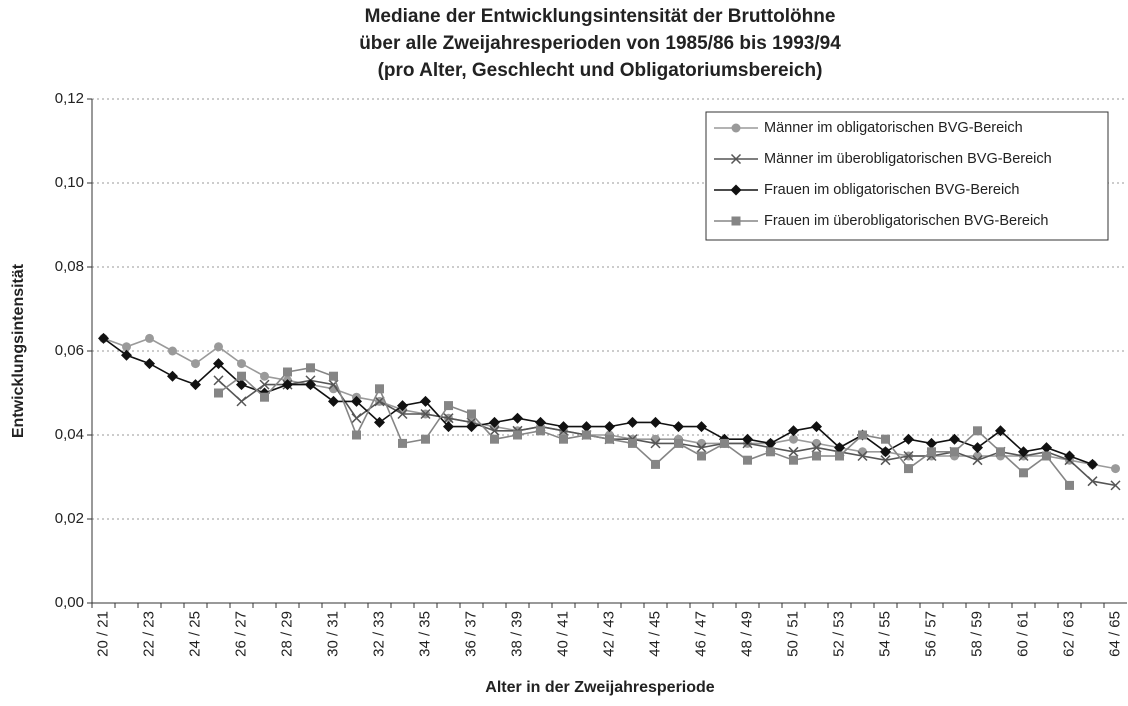 Image resolution: width=1128 pixels, height=706 pixels. What do you see at coordinates (69, 98) in the screenshot?
I see `y-tick-label: 0,12` at bounding box center [69, 98].